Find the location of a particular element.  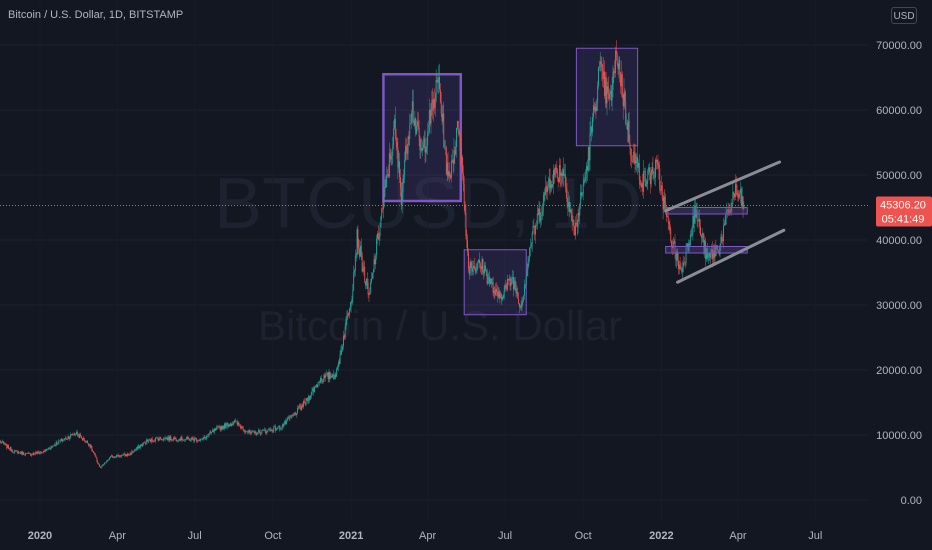

x-tick-label: Oct is located at coordinates (272, 536).